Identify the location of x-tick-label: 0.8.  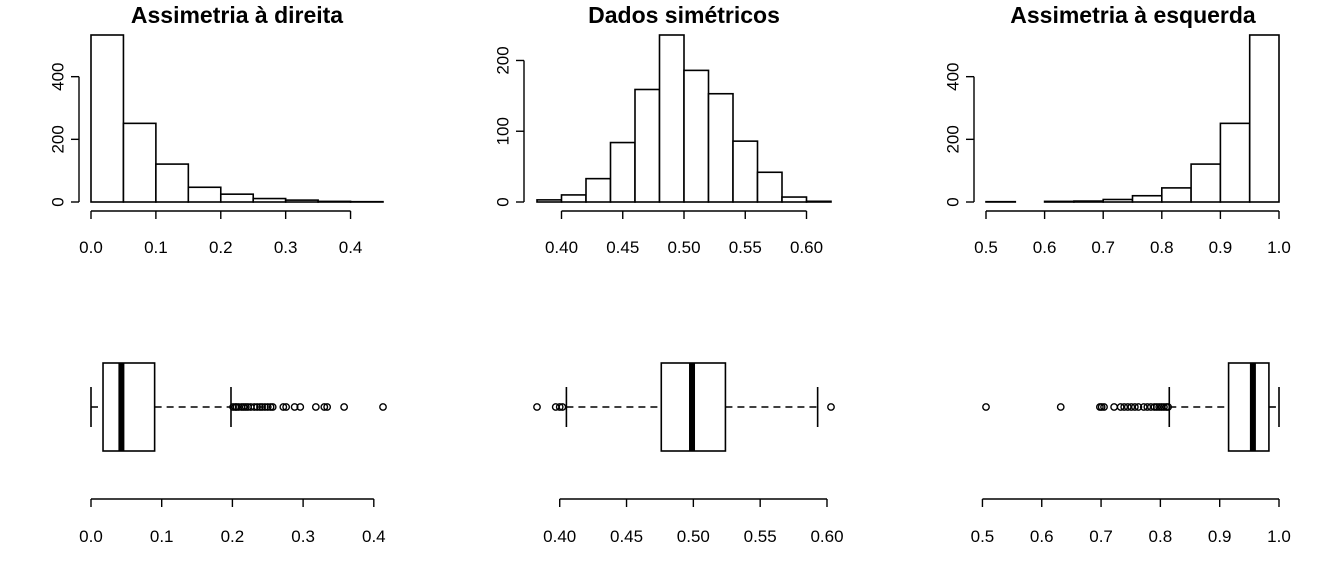
(1162, 247).